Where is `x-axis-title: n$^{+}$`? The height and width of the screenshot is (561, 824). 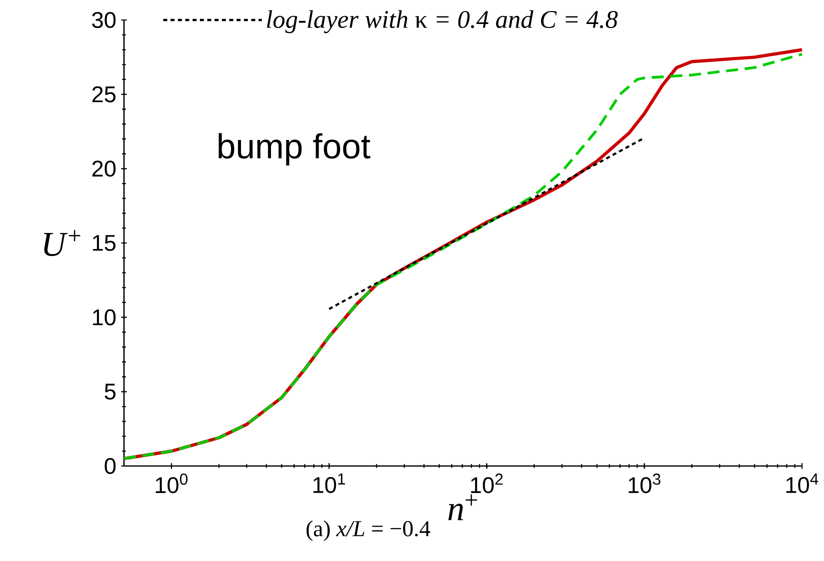 x-axis-title: n$^{+}$ is located at coordinates (463, 507).